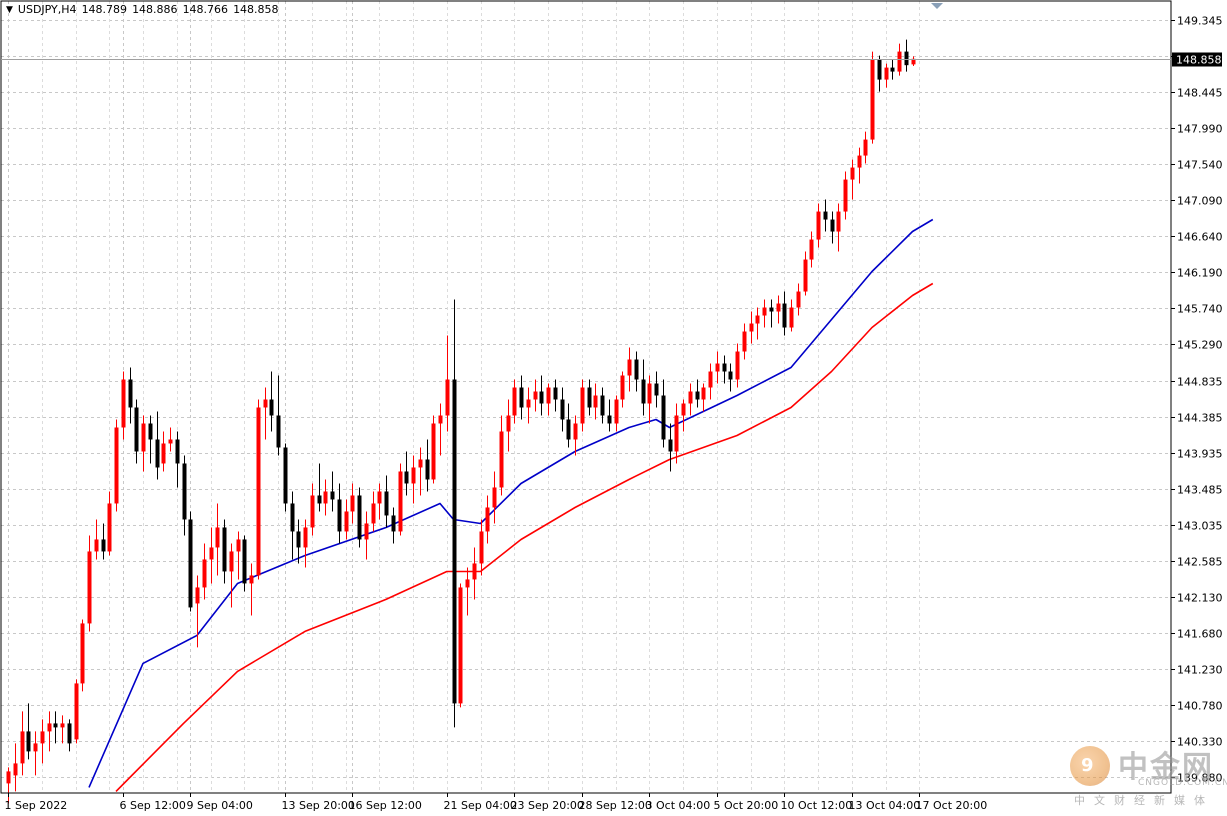  Describe the element at coordinates (9, 9) in the screenshot. I see `dropdown-arrow-icon: ▼` at that location.